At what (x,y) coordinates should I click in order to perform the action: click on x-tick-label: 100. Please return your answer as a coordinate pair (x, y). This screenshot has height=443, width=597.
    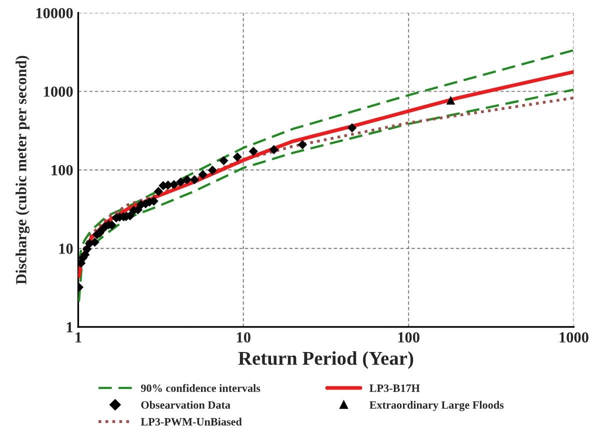
    Looking at the image, I should click on (409, 337).